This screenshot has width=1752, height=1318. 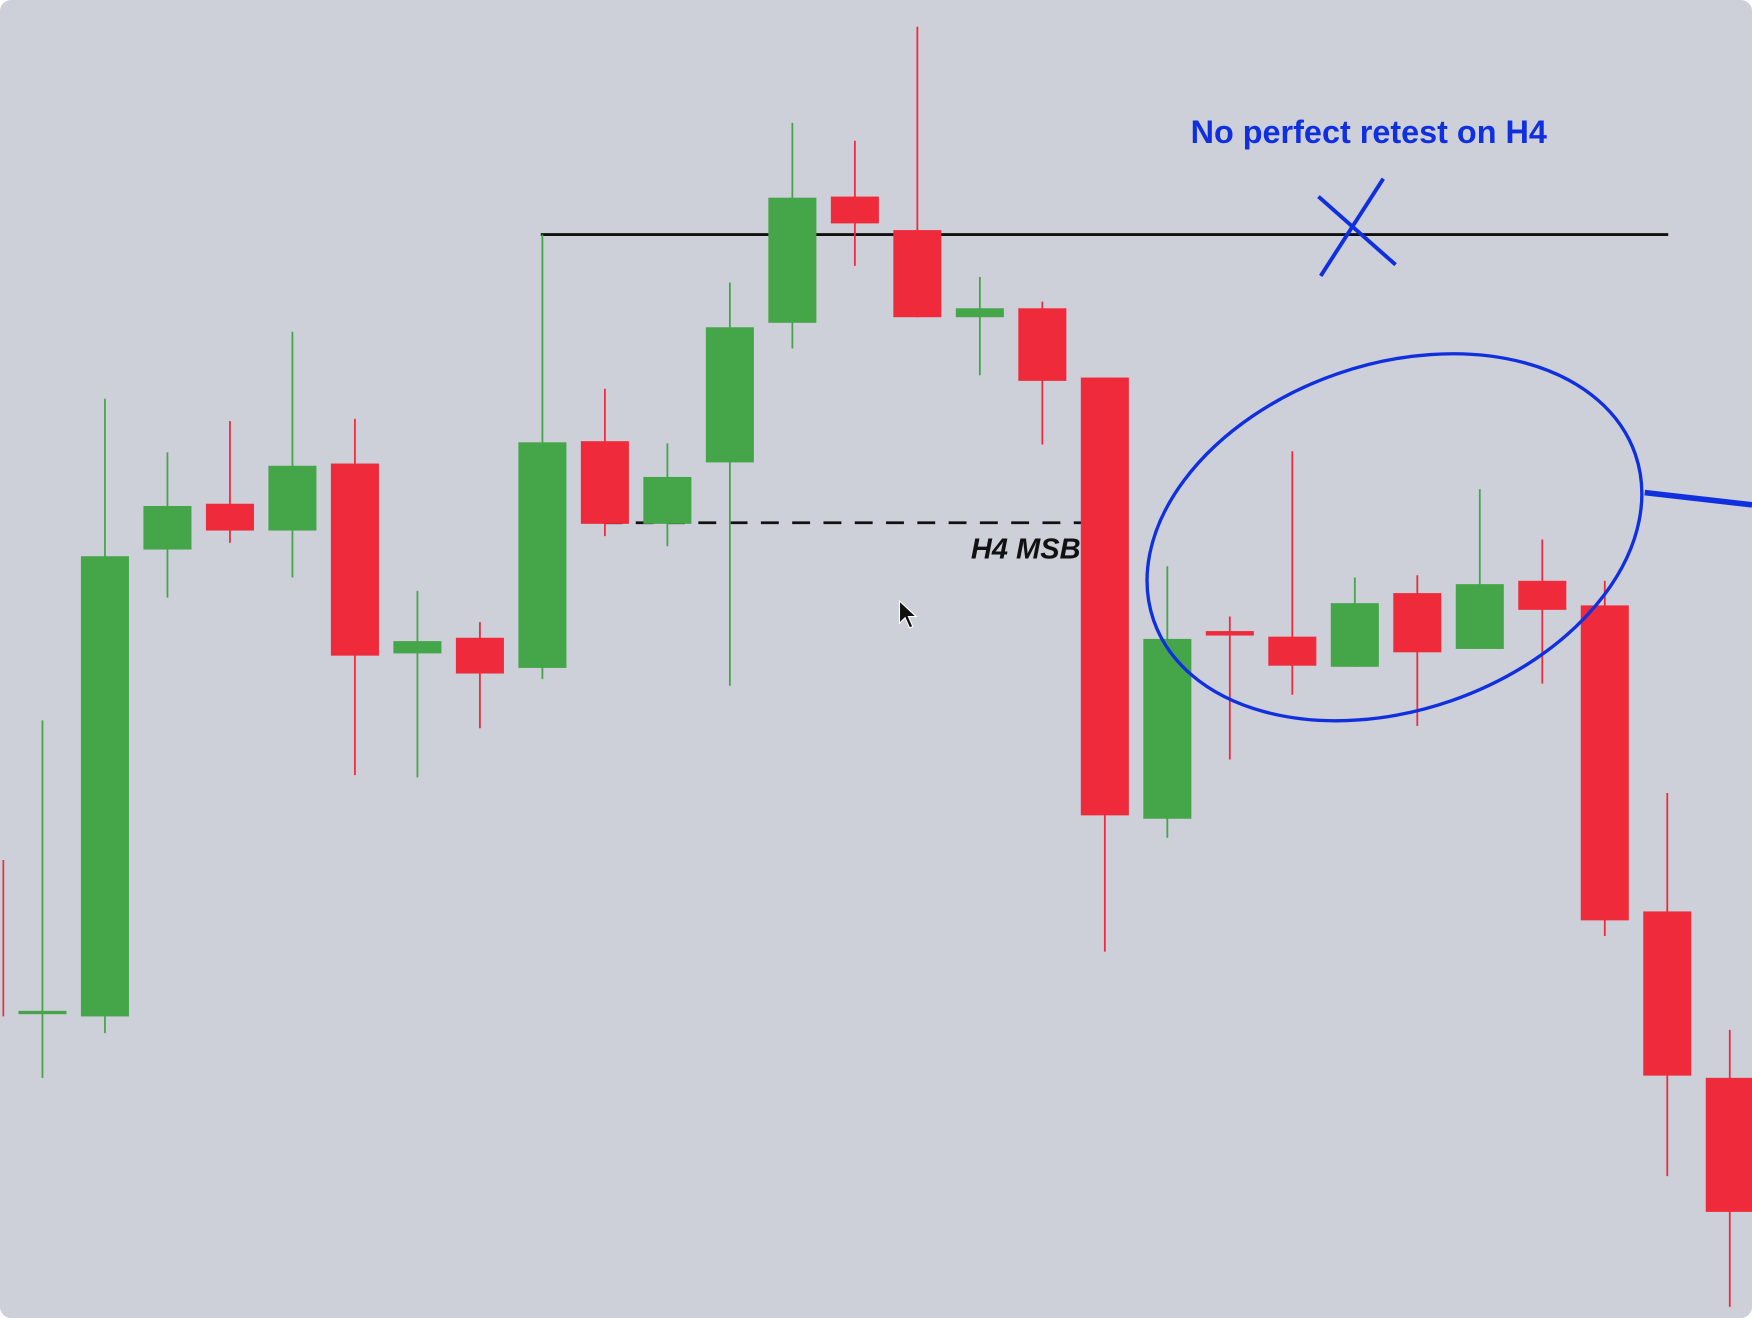 What do you see at coordinates (1369, 132) in the screenshot?
I see `annotation: No perfect retest on H4` at bounding box center [1369, 132].